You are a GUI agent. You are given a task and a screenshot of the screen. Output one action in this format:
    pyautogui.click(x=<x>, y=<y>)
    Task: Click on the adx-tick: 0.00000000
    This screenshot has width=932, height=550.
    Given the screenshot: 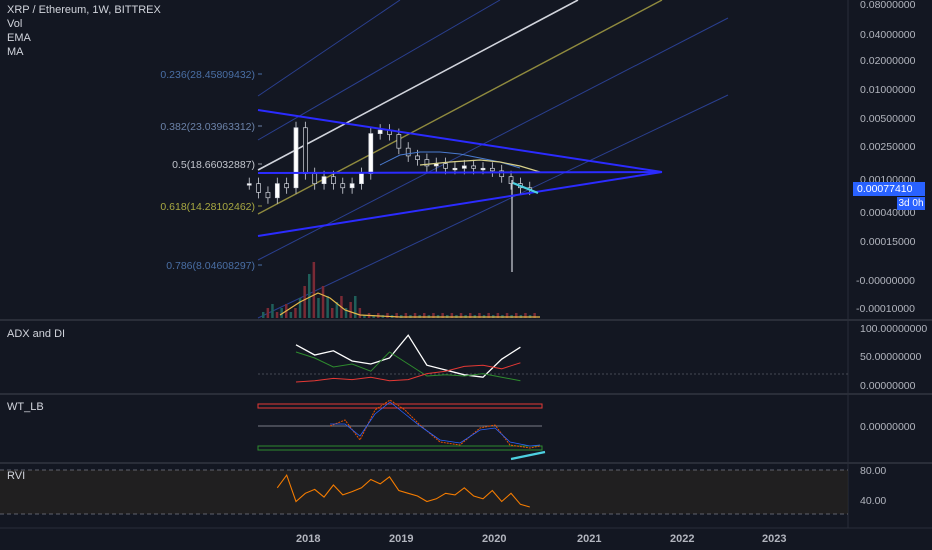 What is the action you would take?
    pyautogui.click(x=888, y=386)
    